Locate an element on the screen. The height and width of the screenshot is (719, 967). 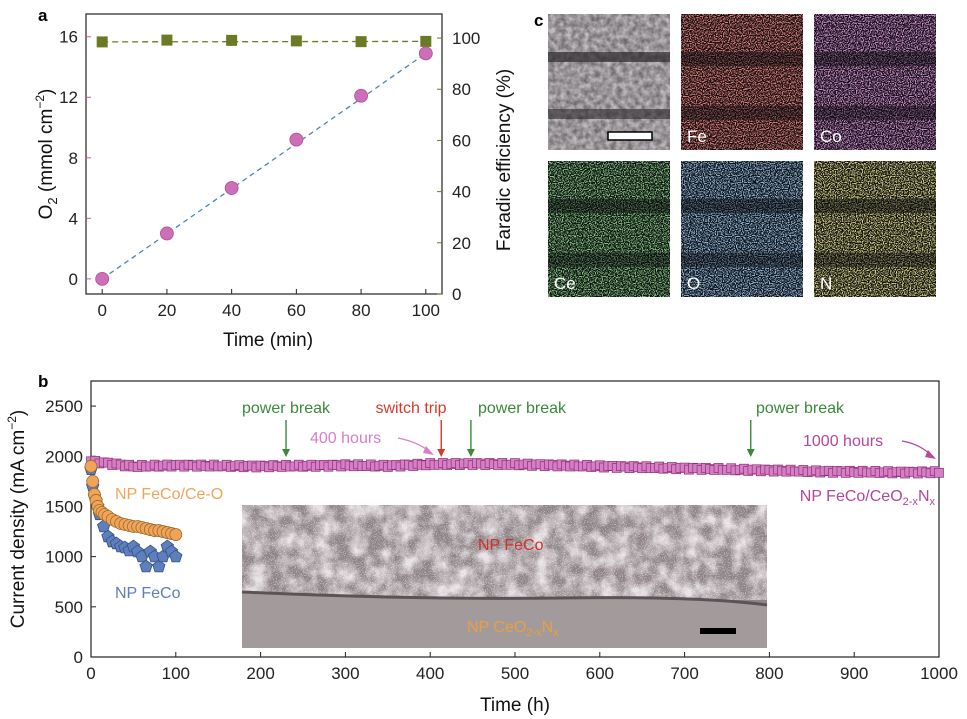
map-tile-label: Co is located at coordinates (831, 136).